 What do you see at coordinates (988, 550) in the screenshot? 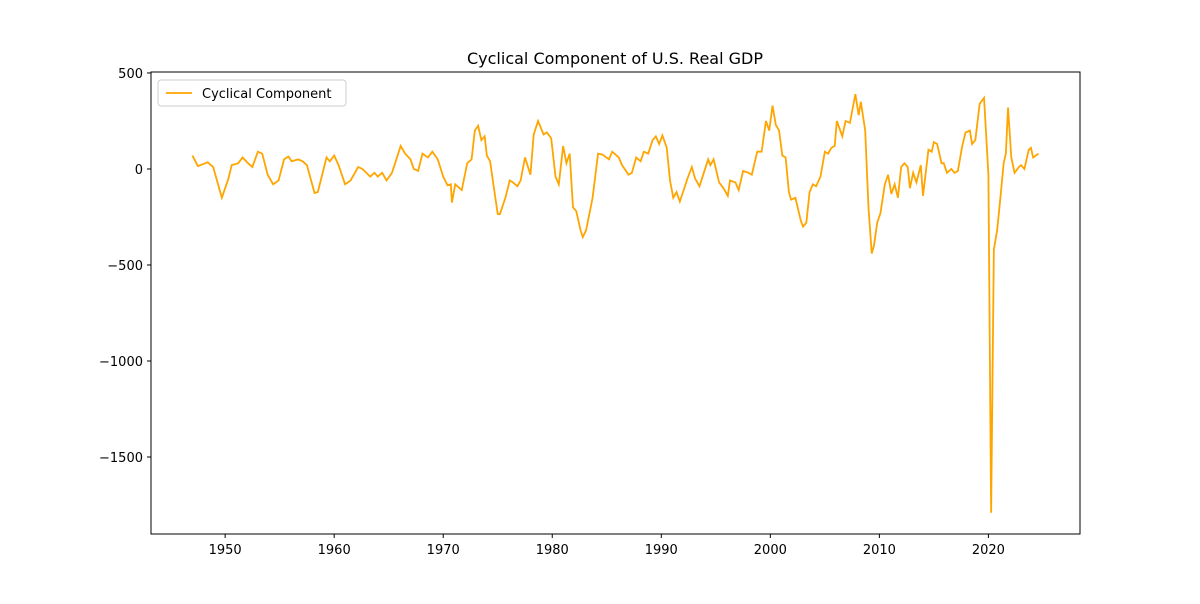
I see `x-tick-label: 2020` at bounding box center [988, 550].